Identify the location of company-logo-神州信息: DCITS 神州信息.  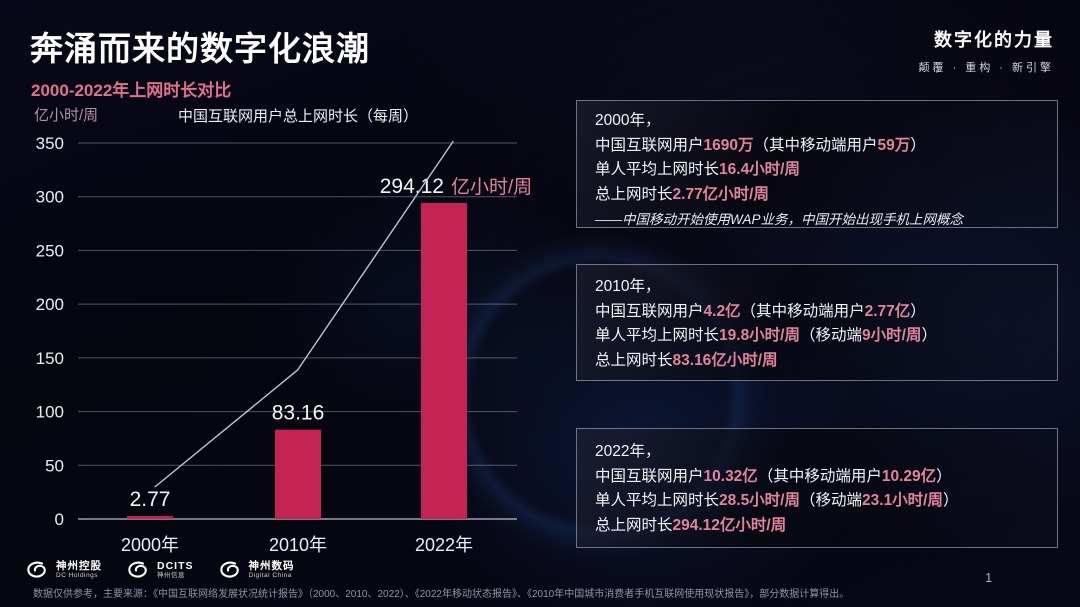
(160, 570).